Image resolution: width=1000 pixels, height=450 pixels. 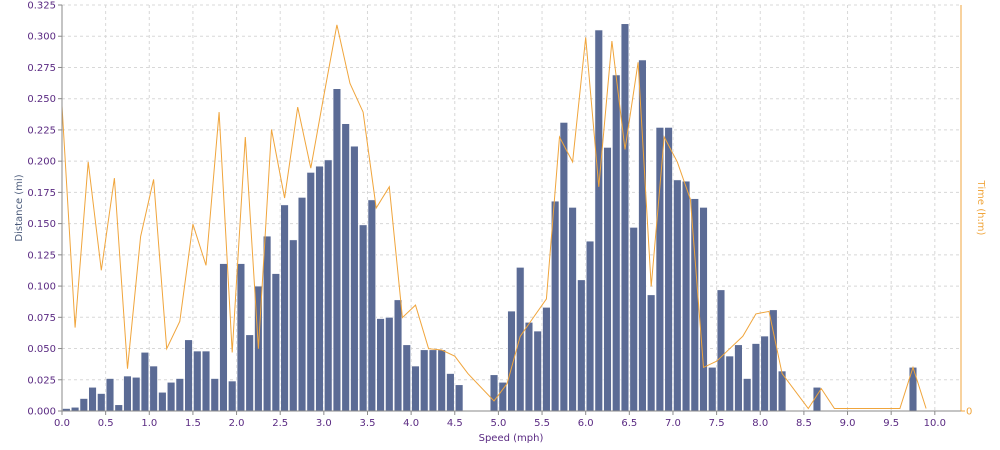 What do you see at coordinates (848, 423) in the screenshot?
I see `x-tick-label: 9.0` at bounding box center [848, 423].